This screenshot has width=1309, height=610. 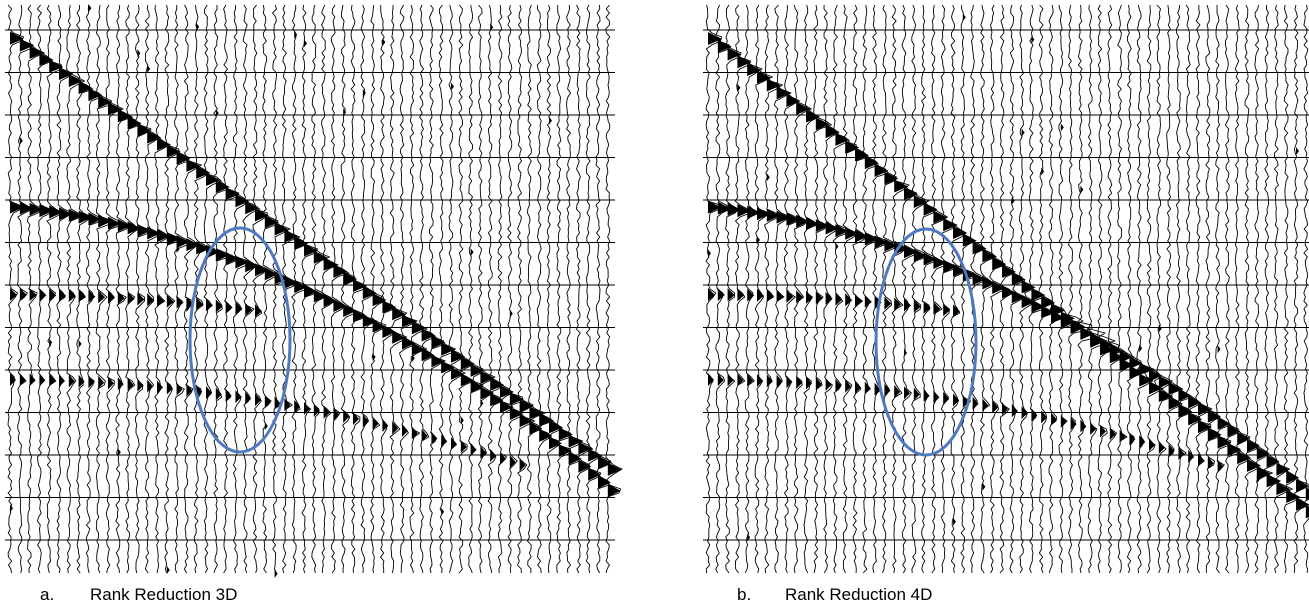 I want to click on panel-caption: Rank Reduction 4D, so click(x=858, y=594).